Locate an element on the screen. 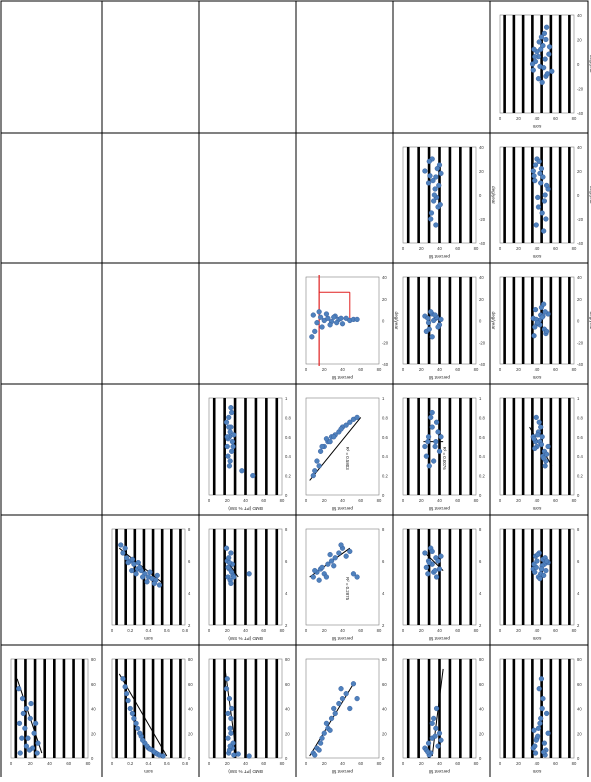  y-tick-label: 0 is located at coordinates (383, 758).